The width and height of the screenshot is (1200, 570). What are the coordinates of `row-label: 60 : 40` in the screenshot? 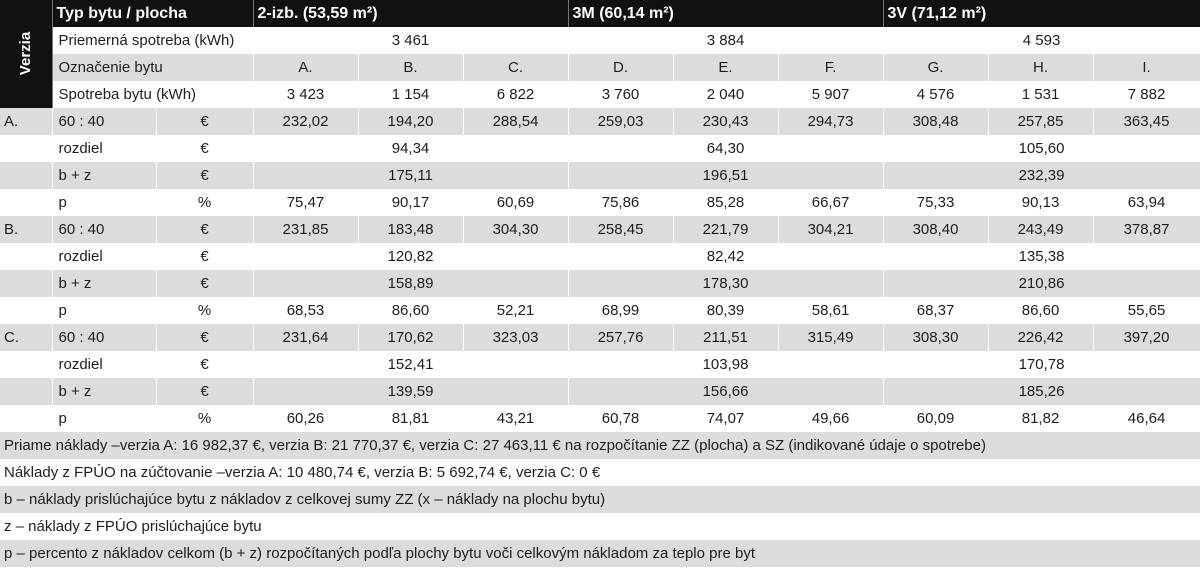 It's located at (104, 337).